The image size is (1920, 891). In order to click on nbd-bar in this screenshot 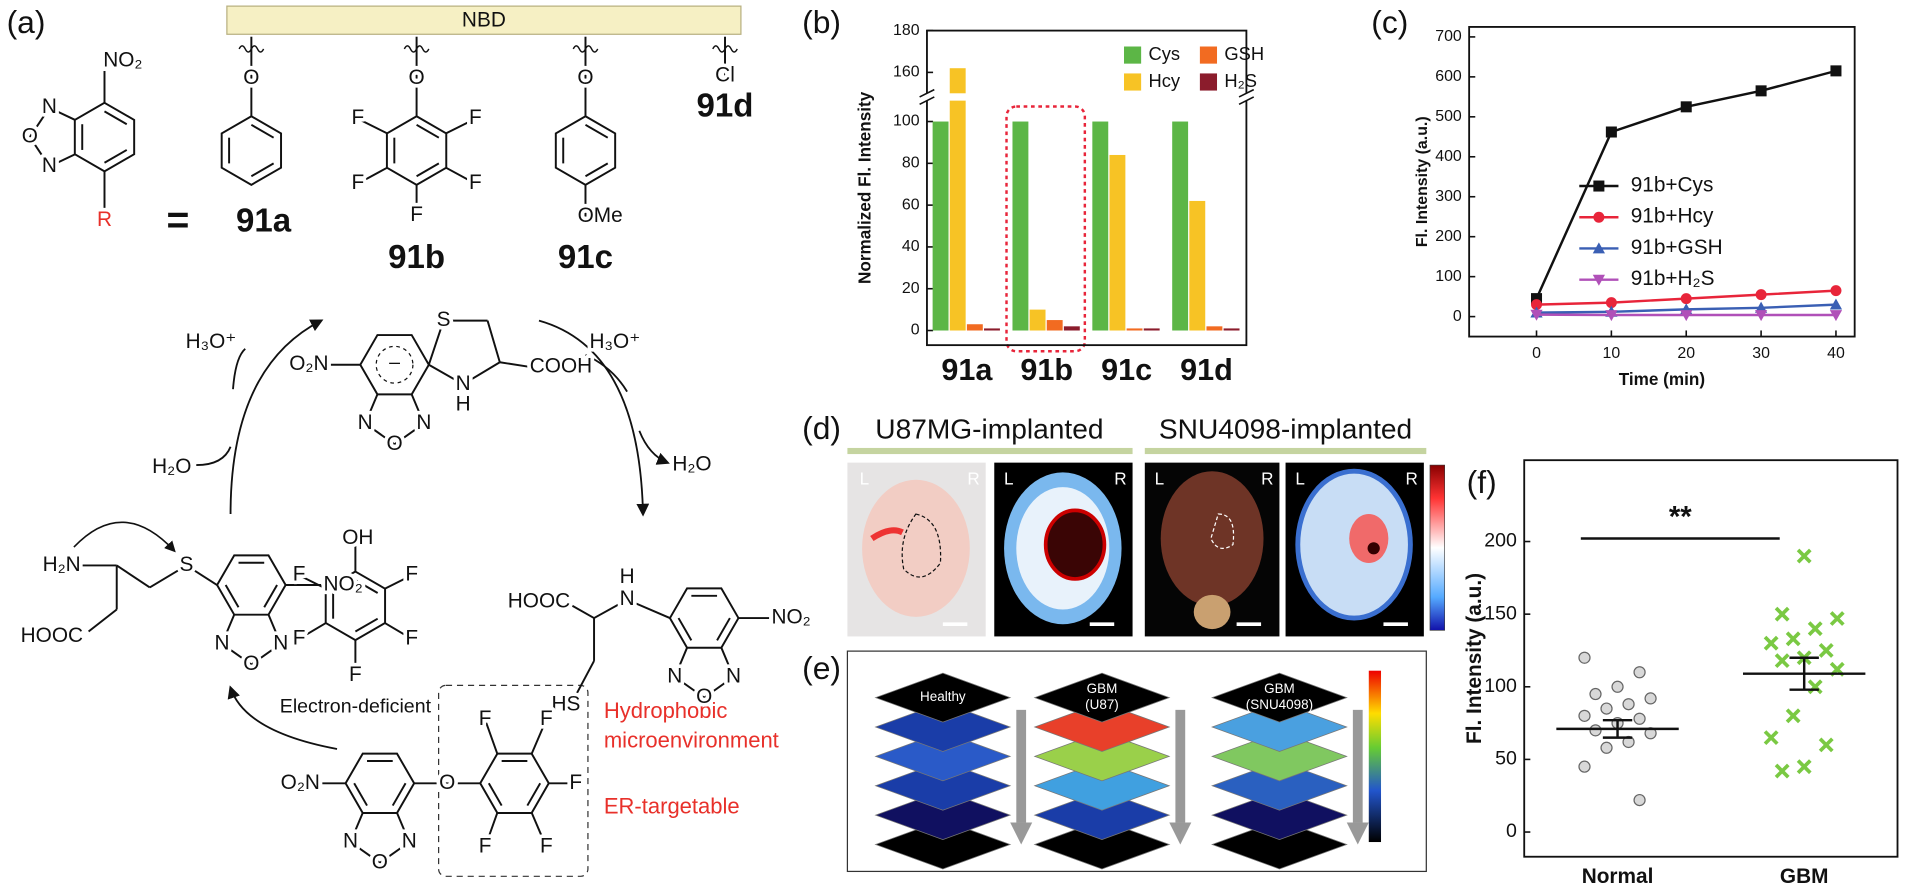, I will do `click(484, 20)`.